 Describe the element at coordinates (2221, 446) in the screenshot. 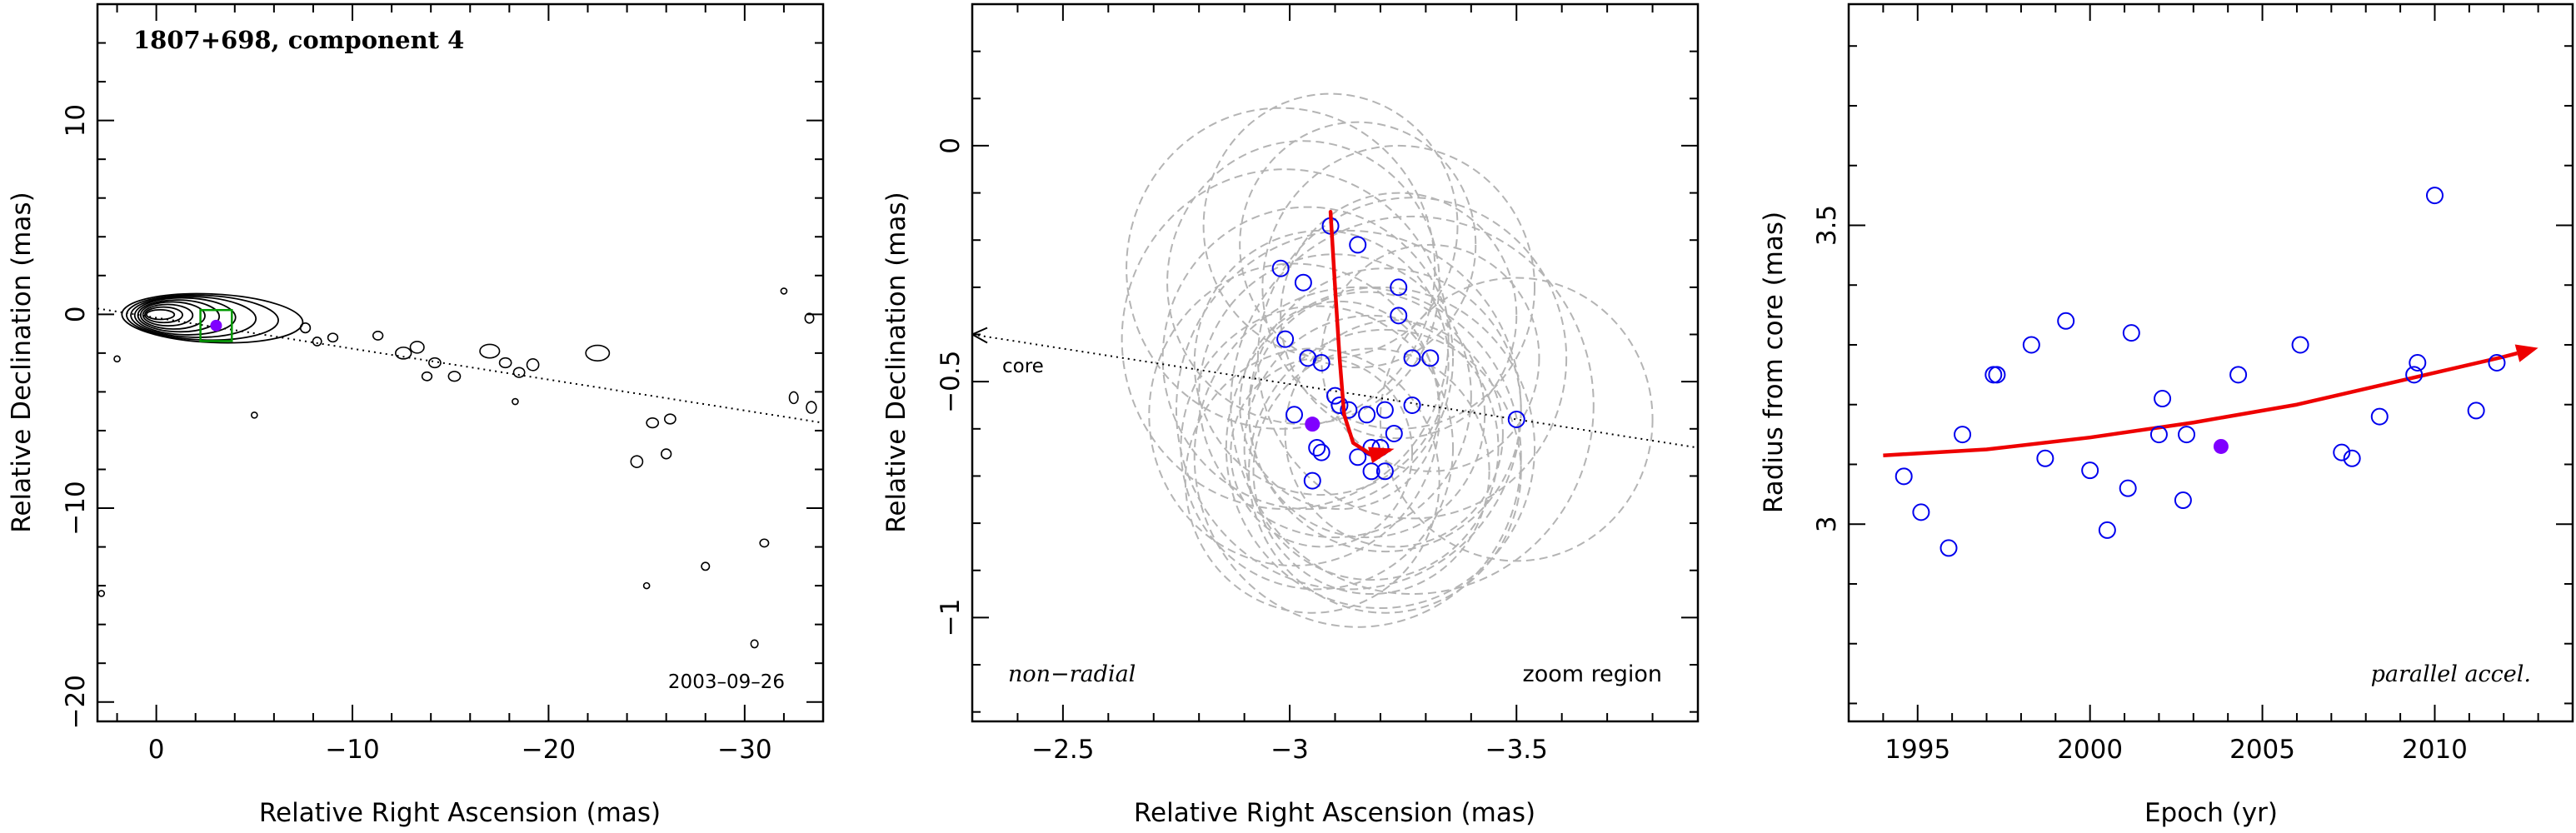

I see `mean-epoch-marker` at that location.